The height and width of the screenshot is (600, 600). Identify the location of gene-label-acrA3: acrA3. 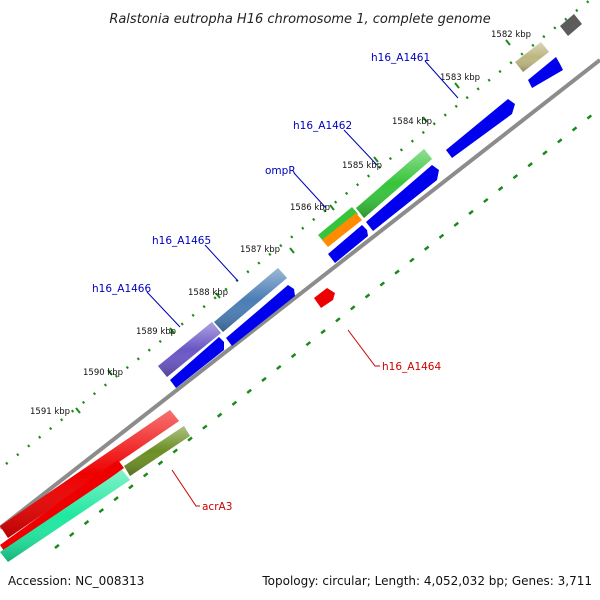
(217, 507).